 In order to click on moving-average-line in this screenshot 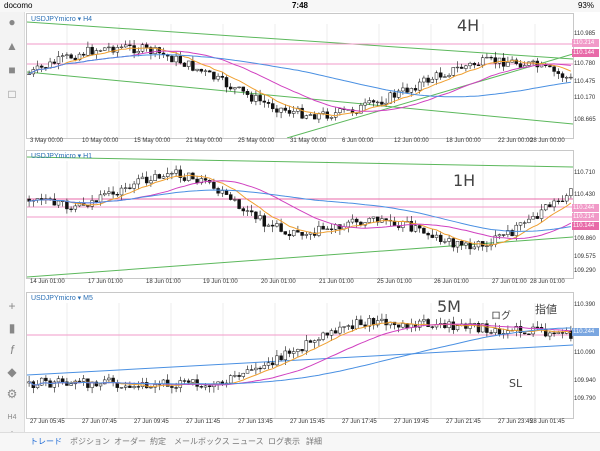, I will do `click(300, 354)`.